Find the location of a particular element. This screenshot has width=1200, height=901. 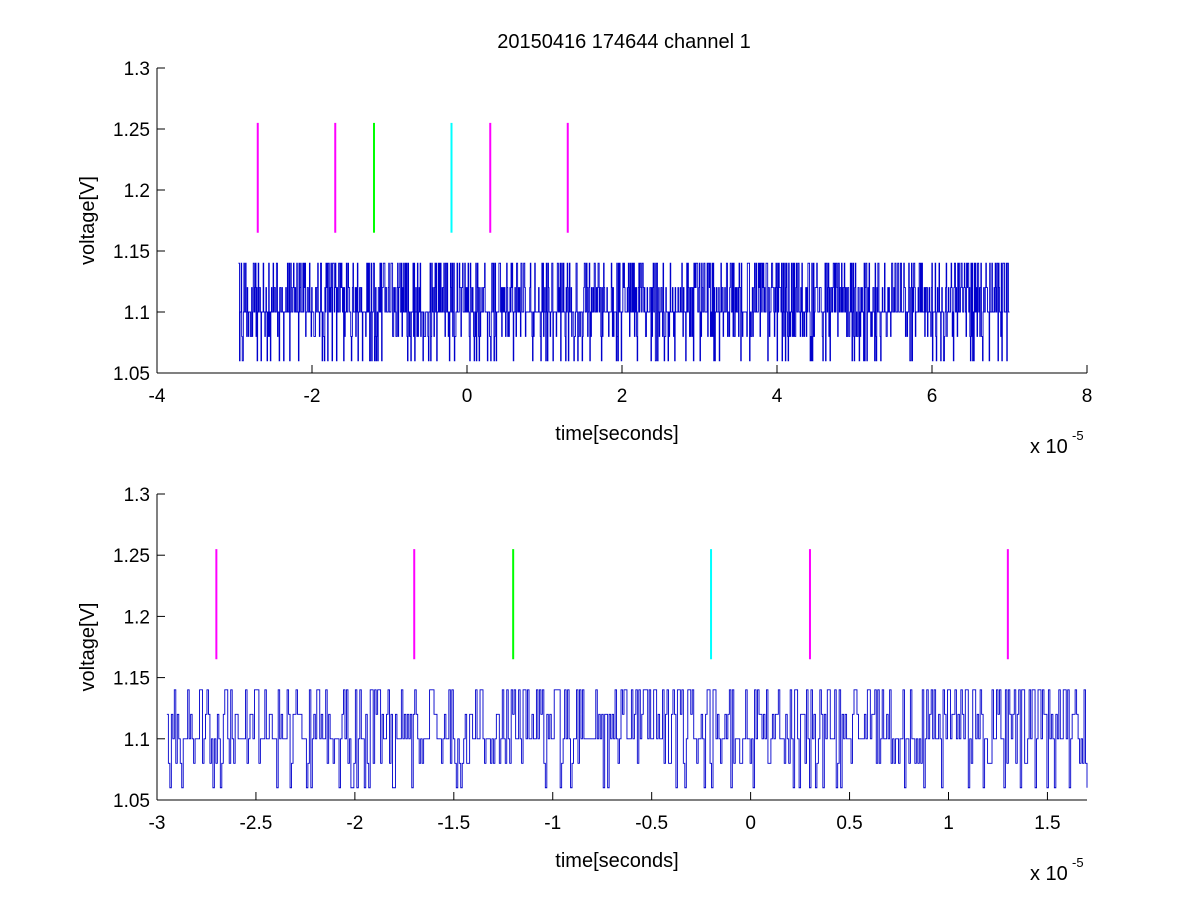

x-tick-label: -3 is located at coordinates (157, 823).